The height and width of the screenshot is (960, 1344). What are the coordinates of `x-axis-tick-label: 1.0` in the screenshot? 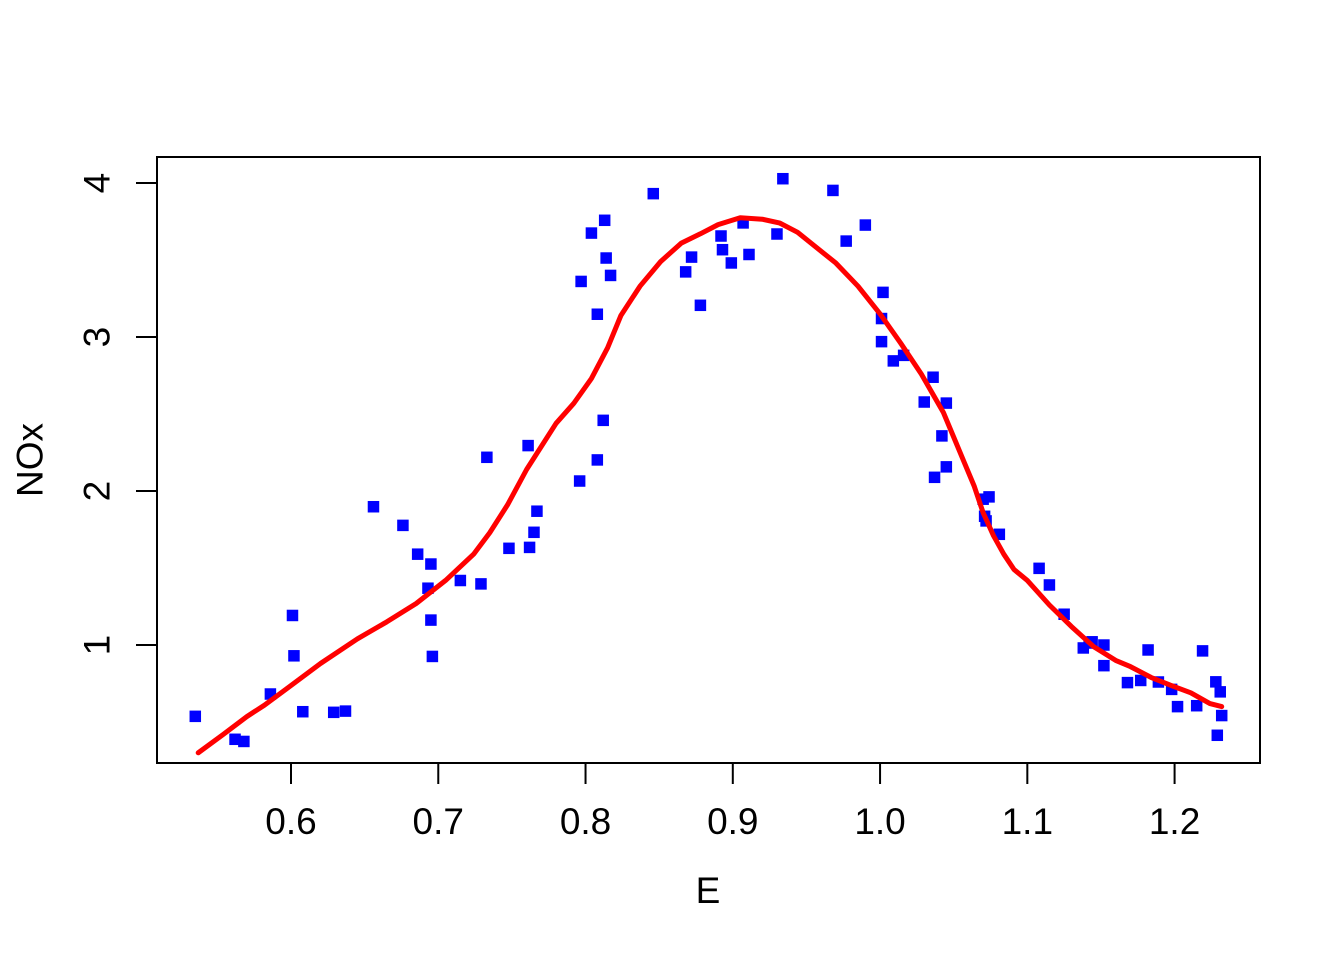 It's located at (879, 821).